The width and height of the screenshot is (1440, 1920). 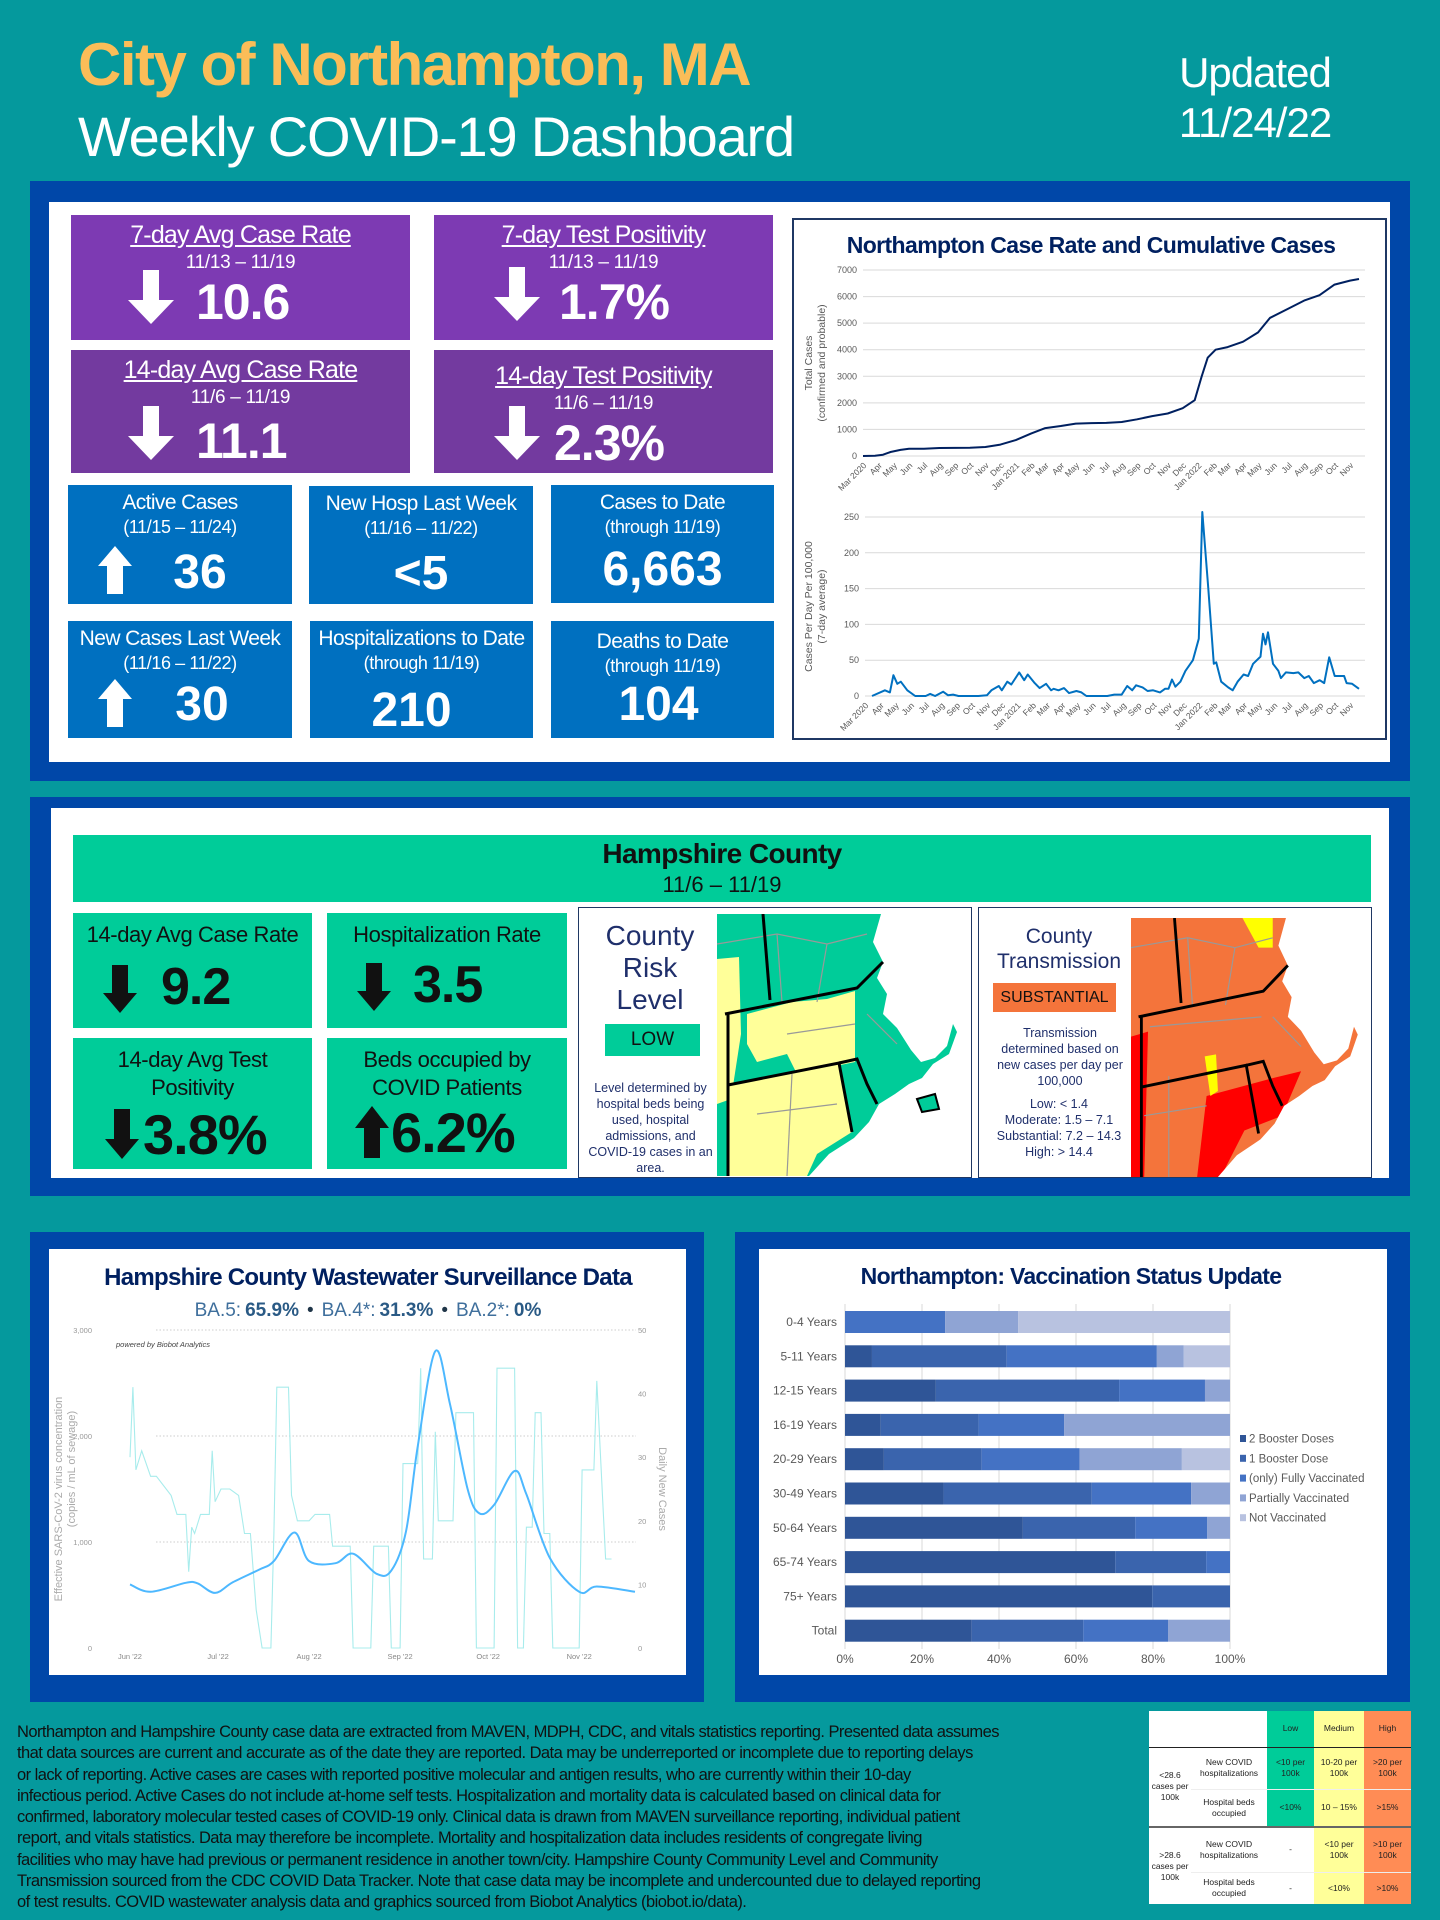 What do you see at coordinates (642, 1584) in the screenshot?
I see `y2-tick-label: 10` at bounding box center [642, 1584].